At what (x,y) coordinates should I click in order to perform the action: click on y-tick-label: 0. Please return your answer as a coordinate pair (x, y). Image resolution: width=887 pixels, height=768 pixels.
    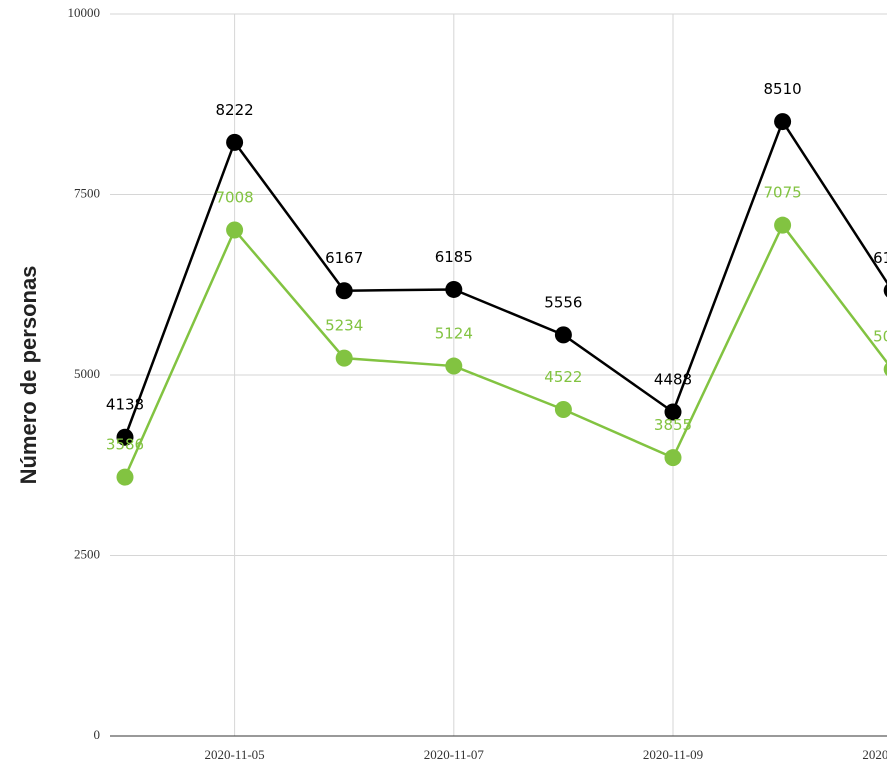
    Looking at the image, I should click on (97, 734).